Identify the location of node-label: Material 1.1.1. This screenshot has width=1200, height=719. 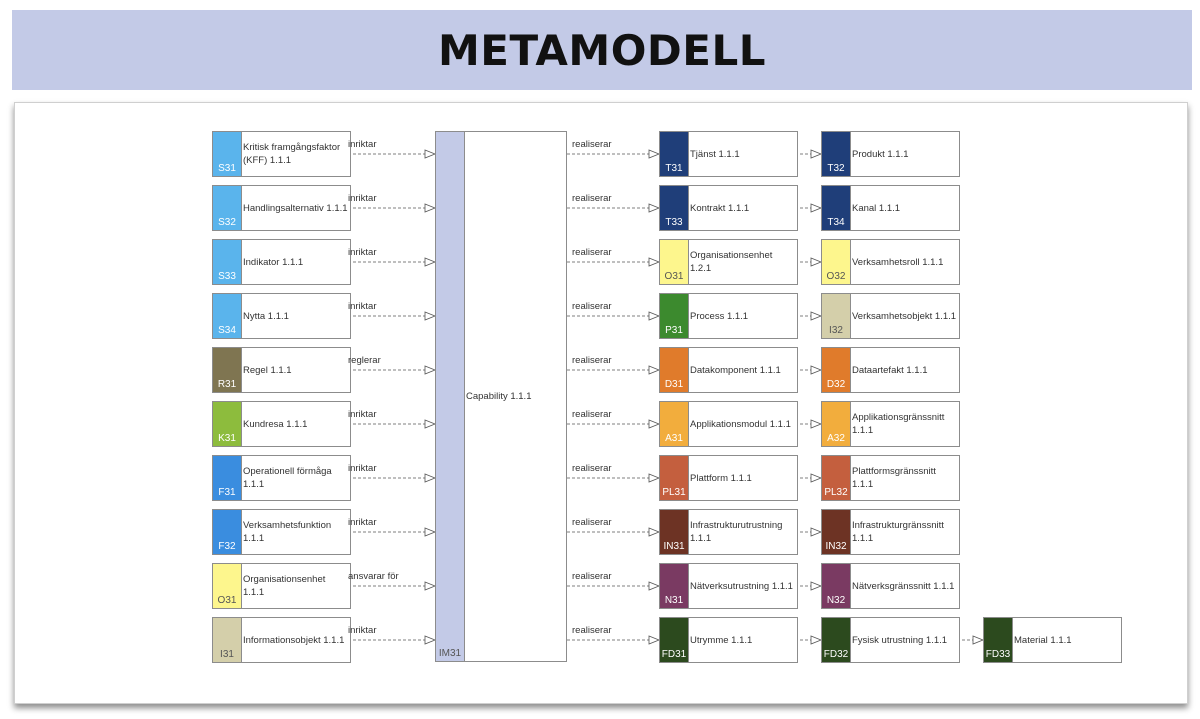
(1043, 640).